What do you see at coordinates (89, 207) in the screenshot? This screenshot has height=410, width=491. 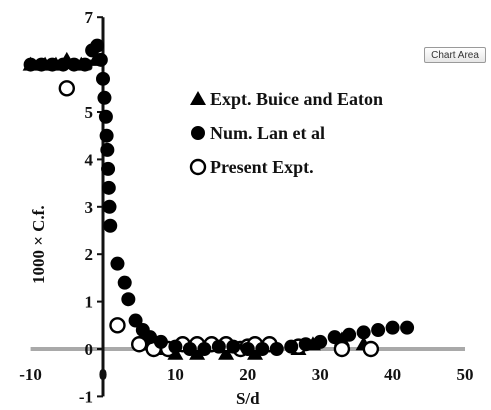 I see `y-tick-label: 3` at bounding box center [89, 207].